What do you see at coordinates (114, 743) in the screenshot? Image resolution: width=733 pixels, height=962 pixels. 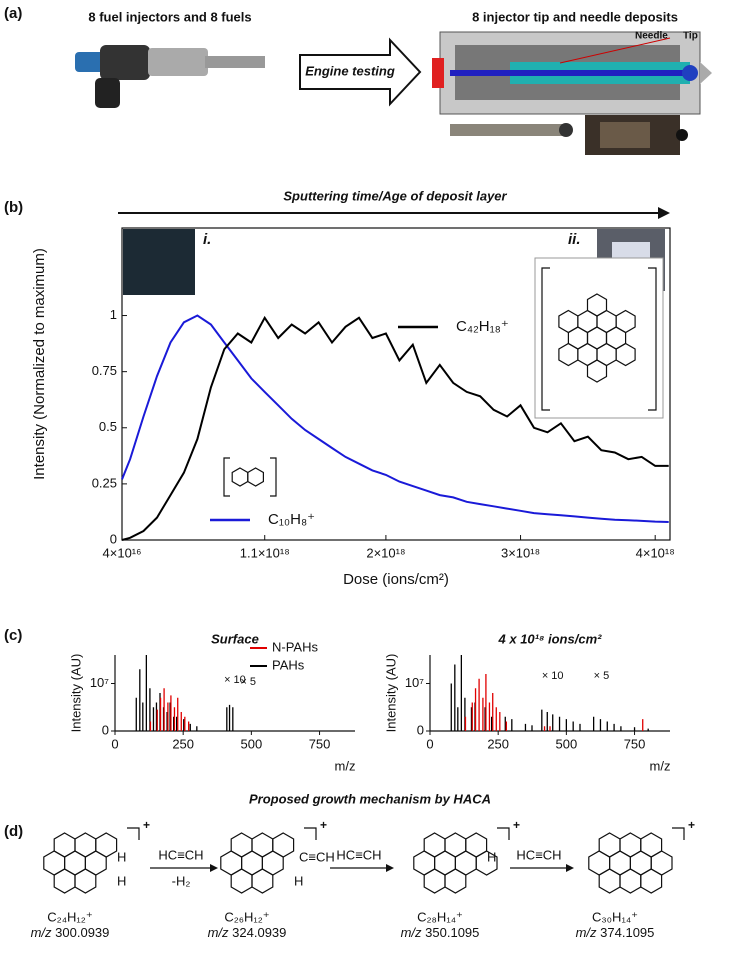 I see `x-tick-label: 0` at bounding box center [114, 743].